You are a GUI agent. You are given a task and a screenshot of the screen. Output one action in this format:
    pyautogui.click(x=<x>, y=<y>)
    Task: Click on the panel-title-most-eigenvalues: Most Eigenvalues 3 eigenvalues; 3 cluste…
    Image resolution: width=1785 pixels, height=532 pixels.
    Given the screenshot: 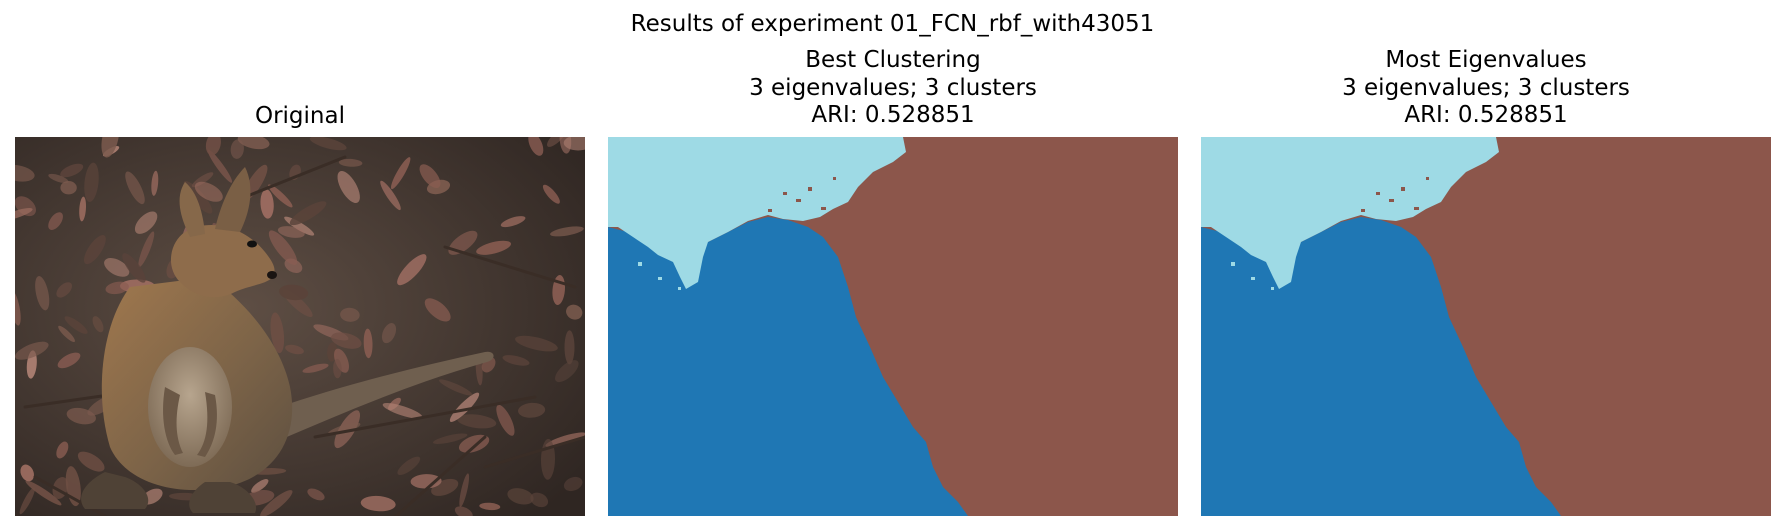 What is the action you would take?
    pyautogui.click(x=1486, y=88)
    